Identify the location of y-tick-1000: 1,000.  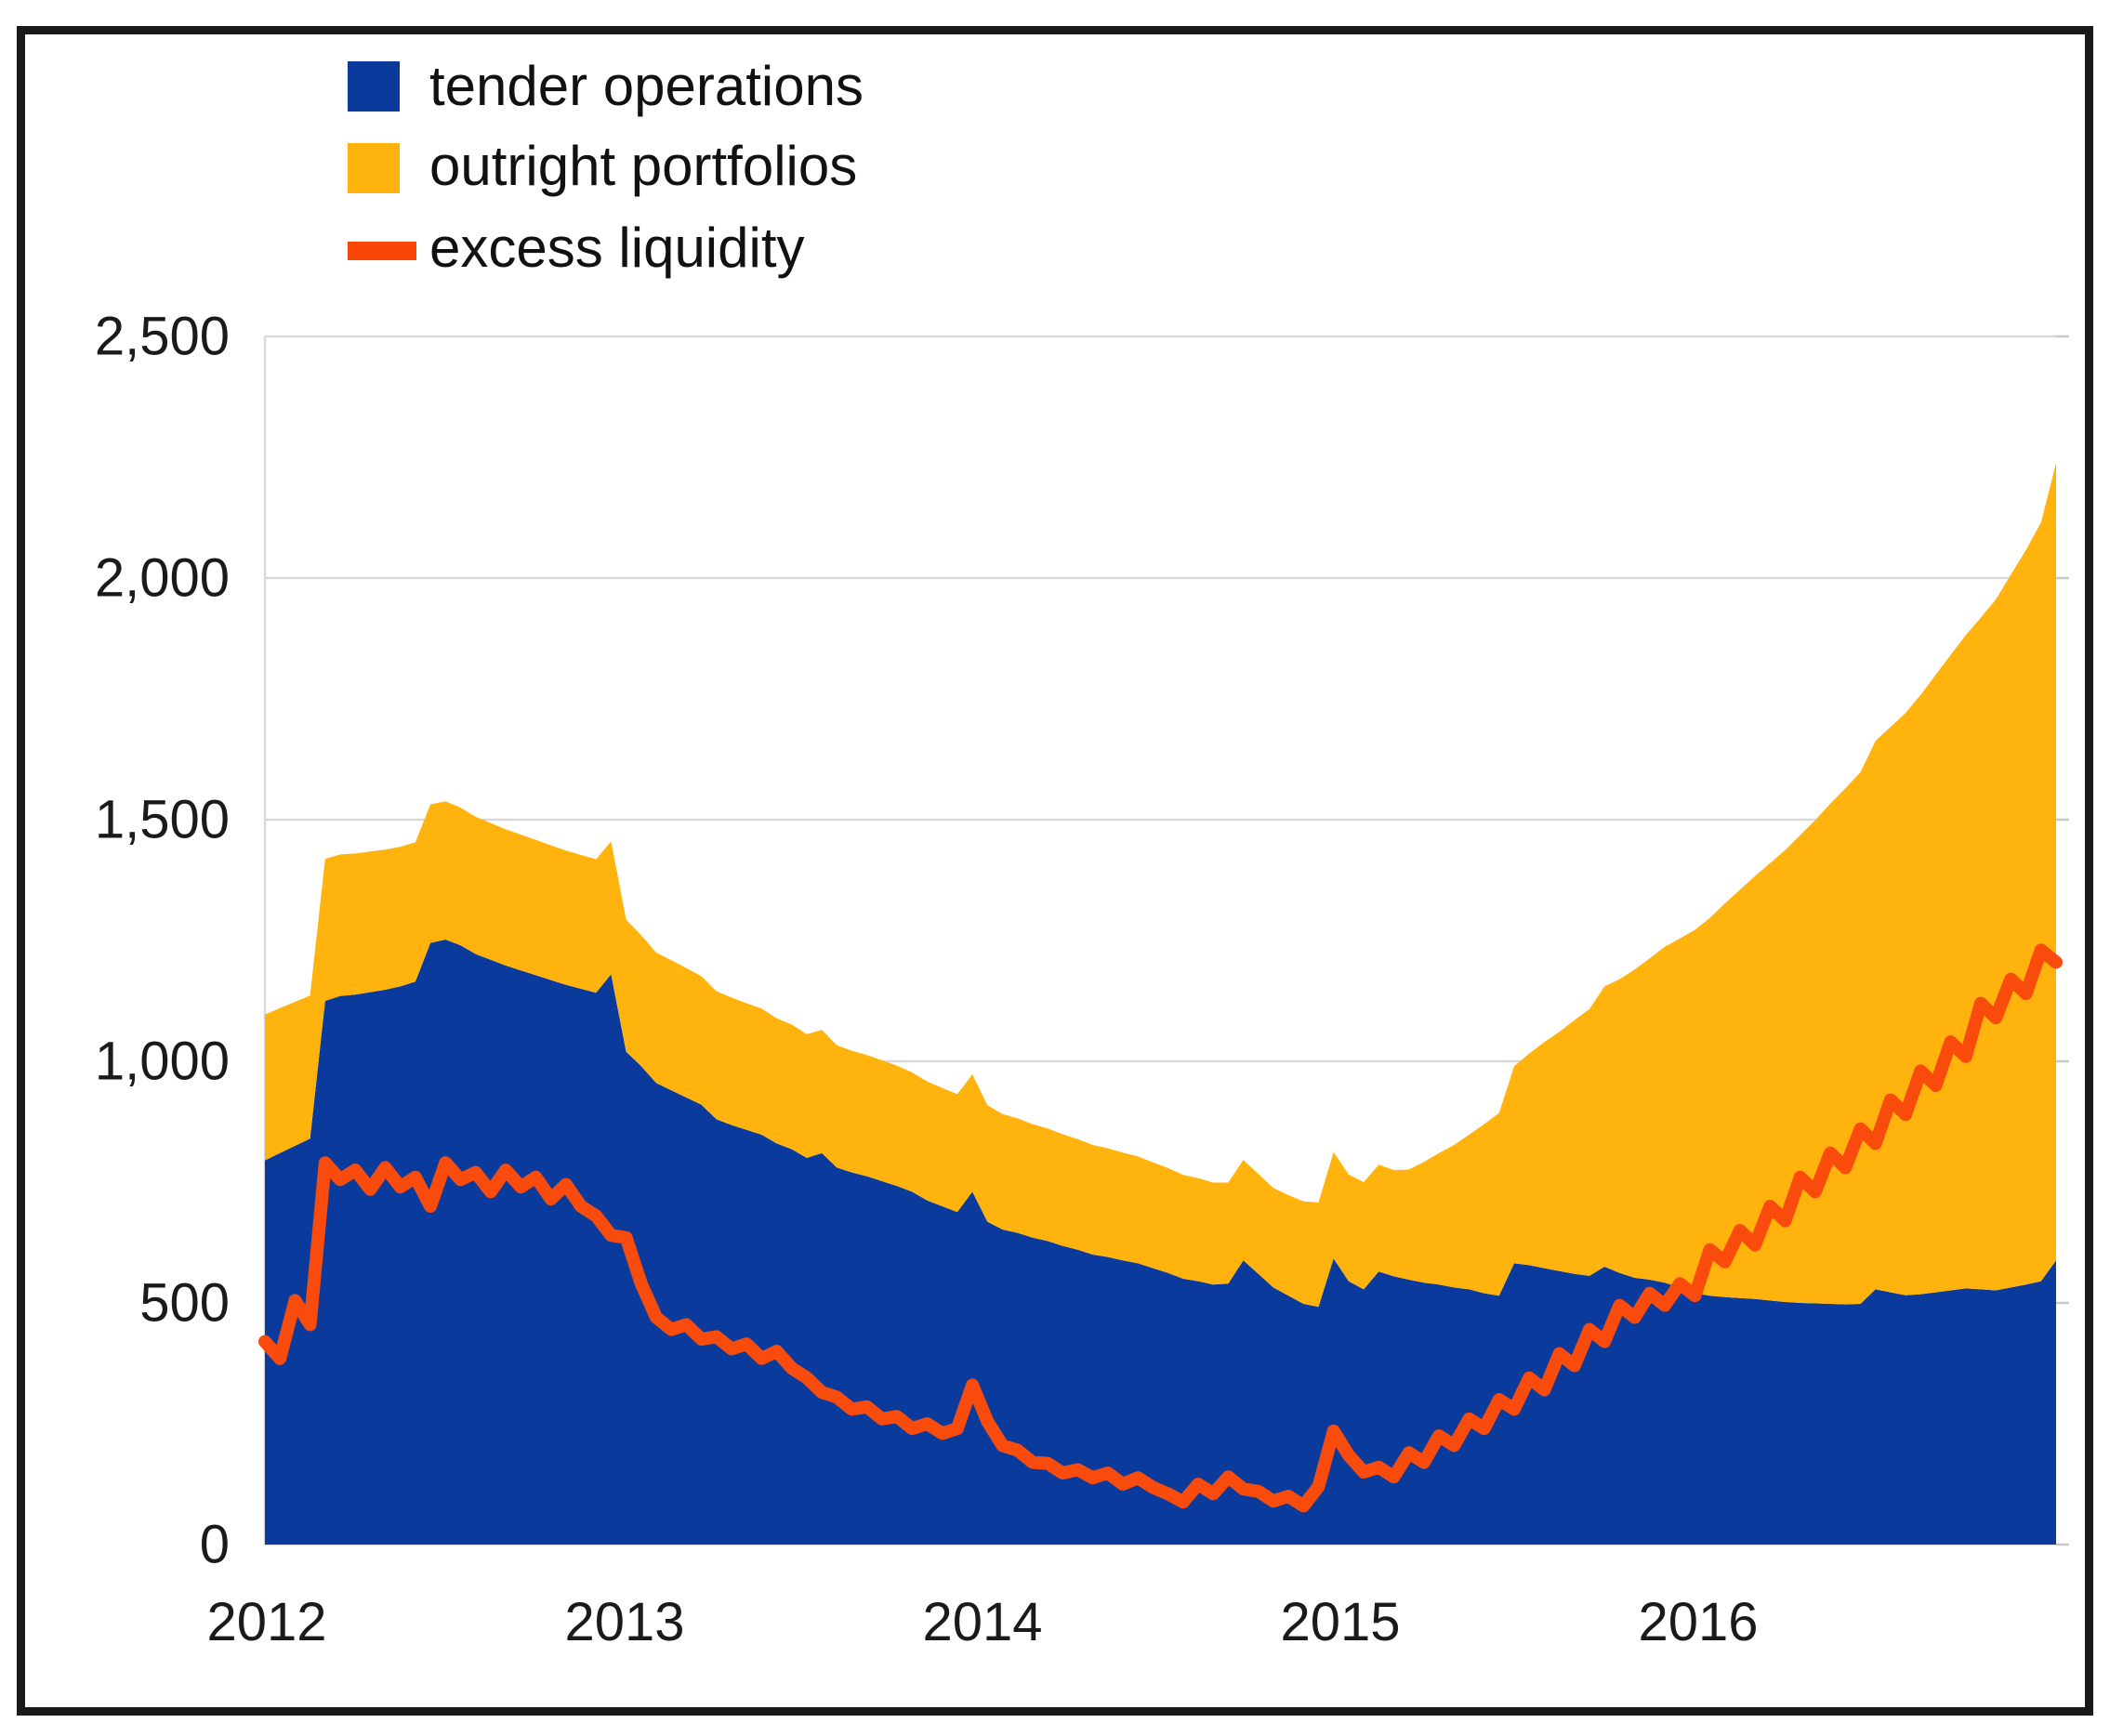
(162, 1061).